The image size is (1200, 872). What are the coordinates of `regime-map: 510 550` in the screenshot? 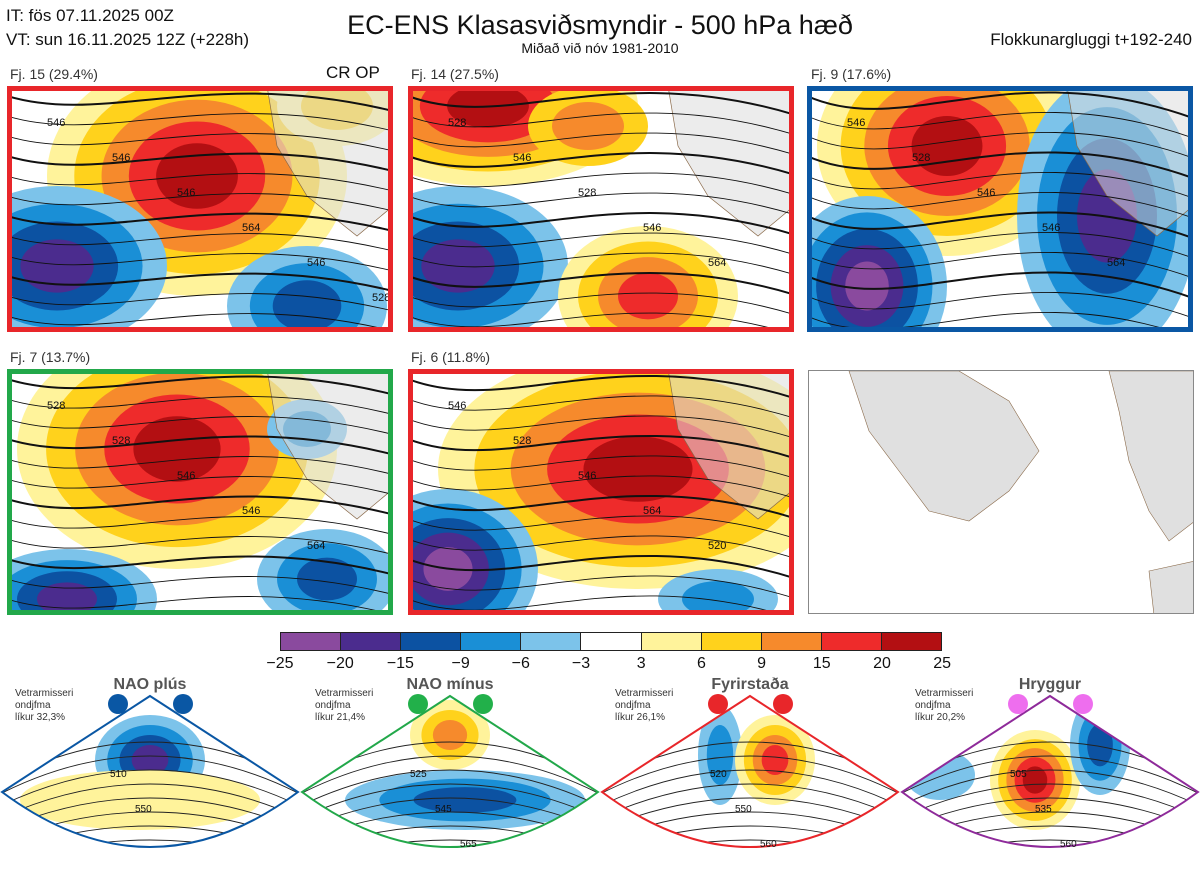 It's located at (150, 783).